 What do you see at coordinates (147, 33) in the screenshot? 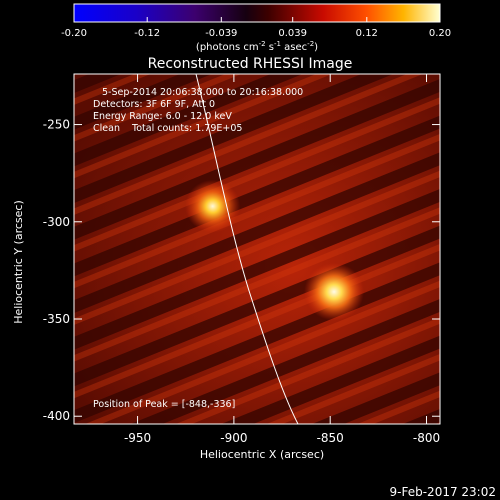
I see `colorbar-tick-label: -0.12` at bounding box center [147, 33].